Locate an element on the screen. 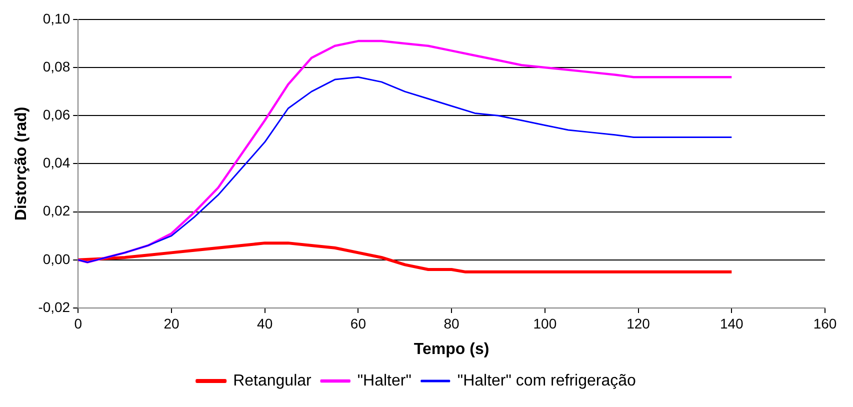 The height and width of the screenshot is (407, 853). x-tick-label: 0 is located at coordinates (78, 323).